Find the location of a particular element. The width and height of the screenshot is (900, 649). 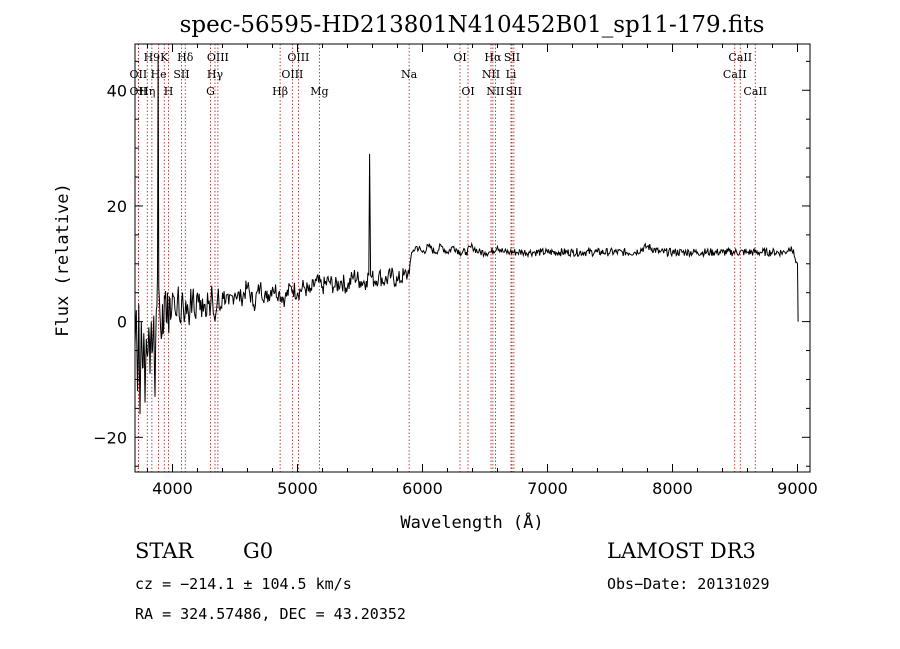

spectral-line-label: Hα is located at coordinates (493, 57).